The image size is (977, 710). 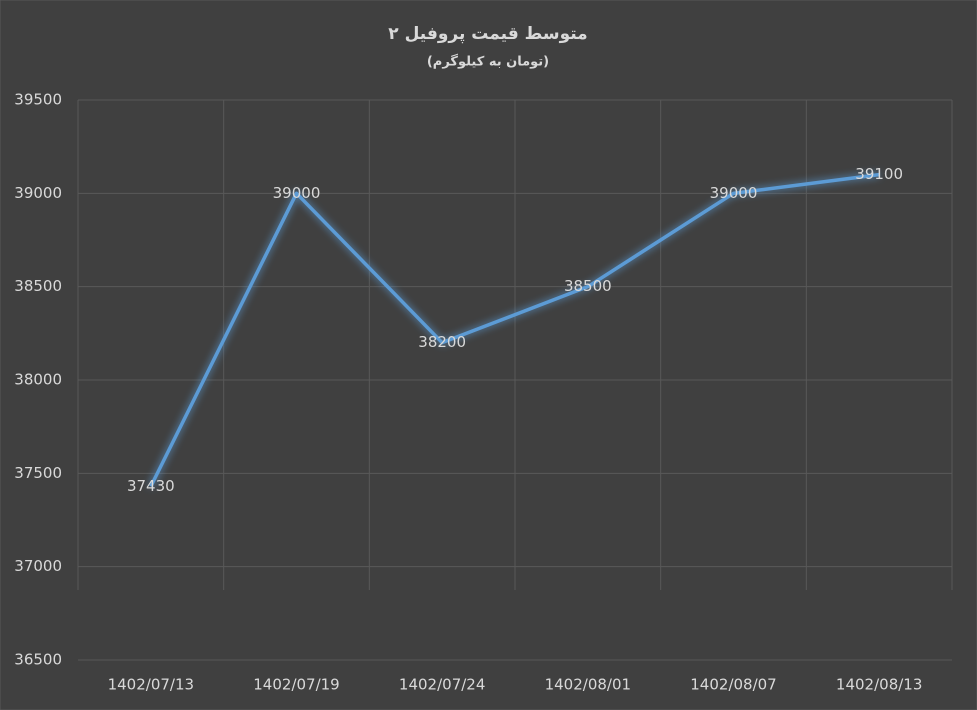 What do you see at coordinates (442, 685) in the screenshot?
I see `x-tick-label: 1402/07/24` at bounding box center [442, 685].